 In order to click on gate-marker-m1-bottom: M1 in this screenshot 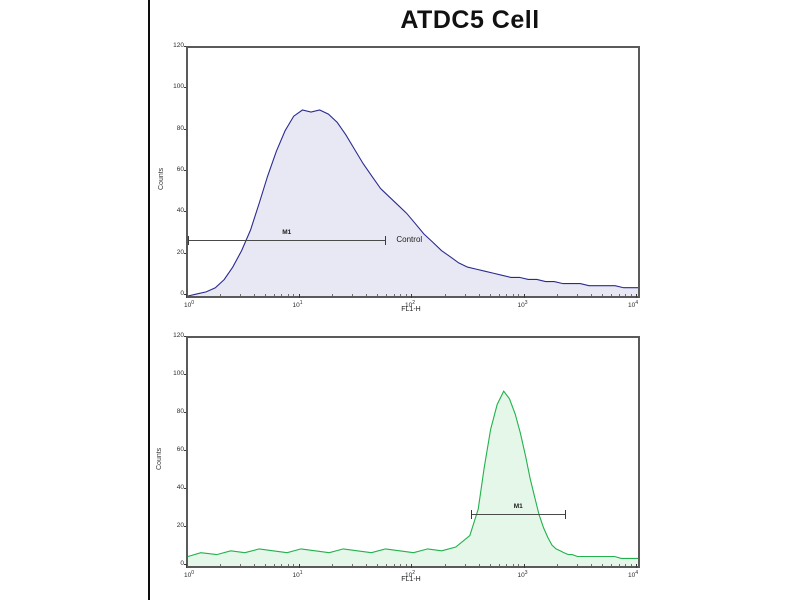, I will do `click(519, 511)`.